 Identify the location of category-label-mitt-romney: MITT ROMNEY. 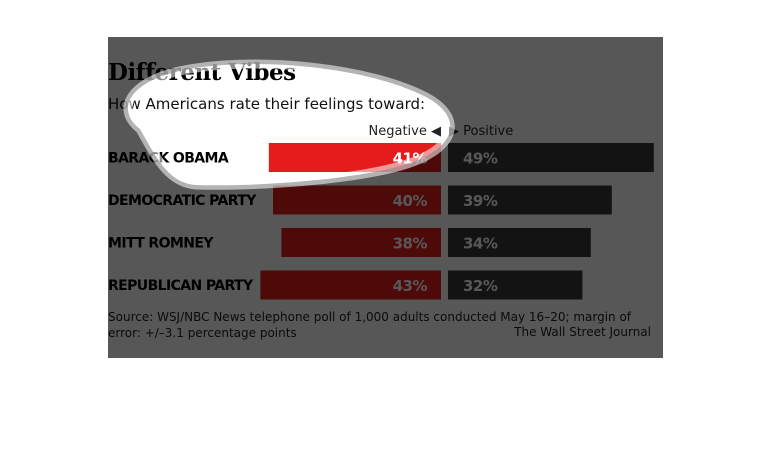
(161, 244).